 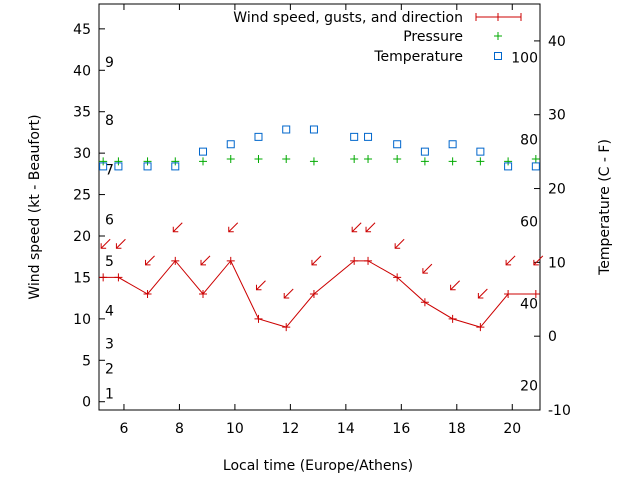 I want to click on x-tick-label: 10, so click(x=235, y=429).